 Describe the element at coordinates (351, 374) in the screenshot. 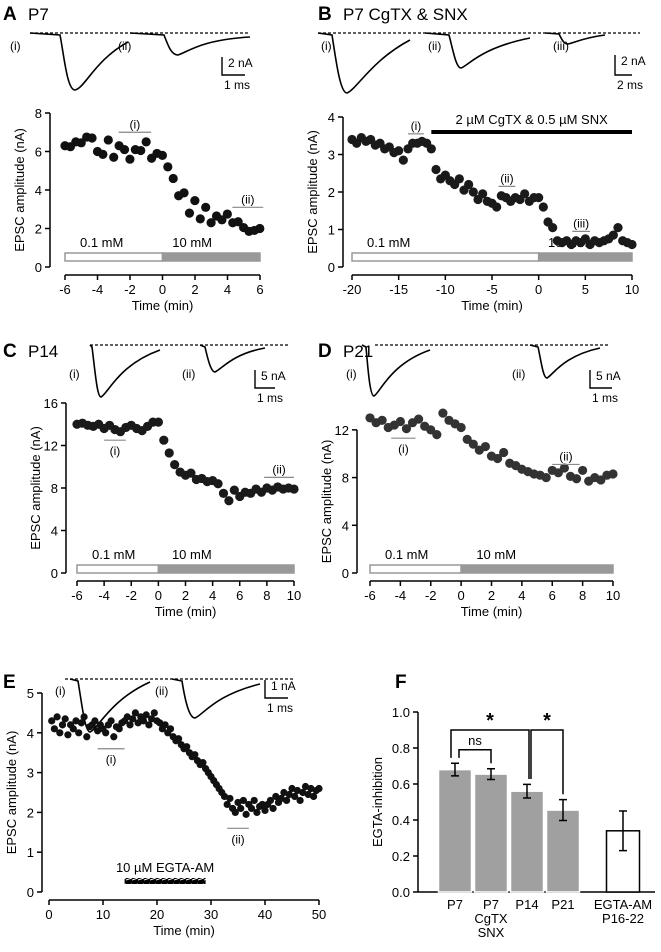

I see `trace-label: (i)` at that location.